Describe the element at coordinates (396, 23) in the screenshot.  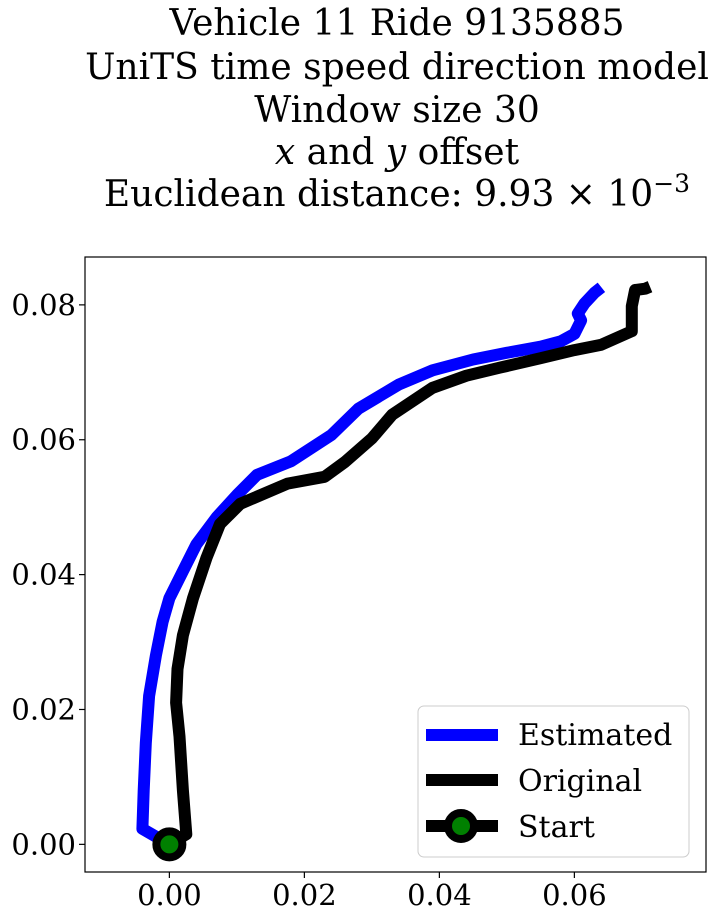
I see `title-line-1: Vehicle 11 Ride 9135885` at that location.